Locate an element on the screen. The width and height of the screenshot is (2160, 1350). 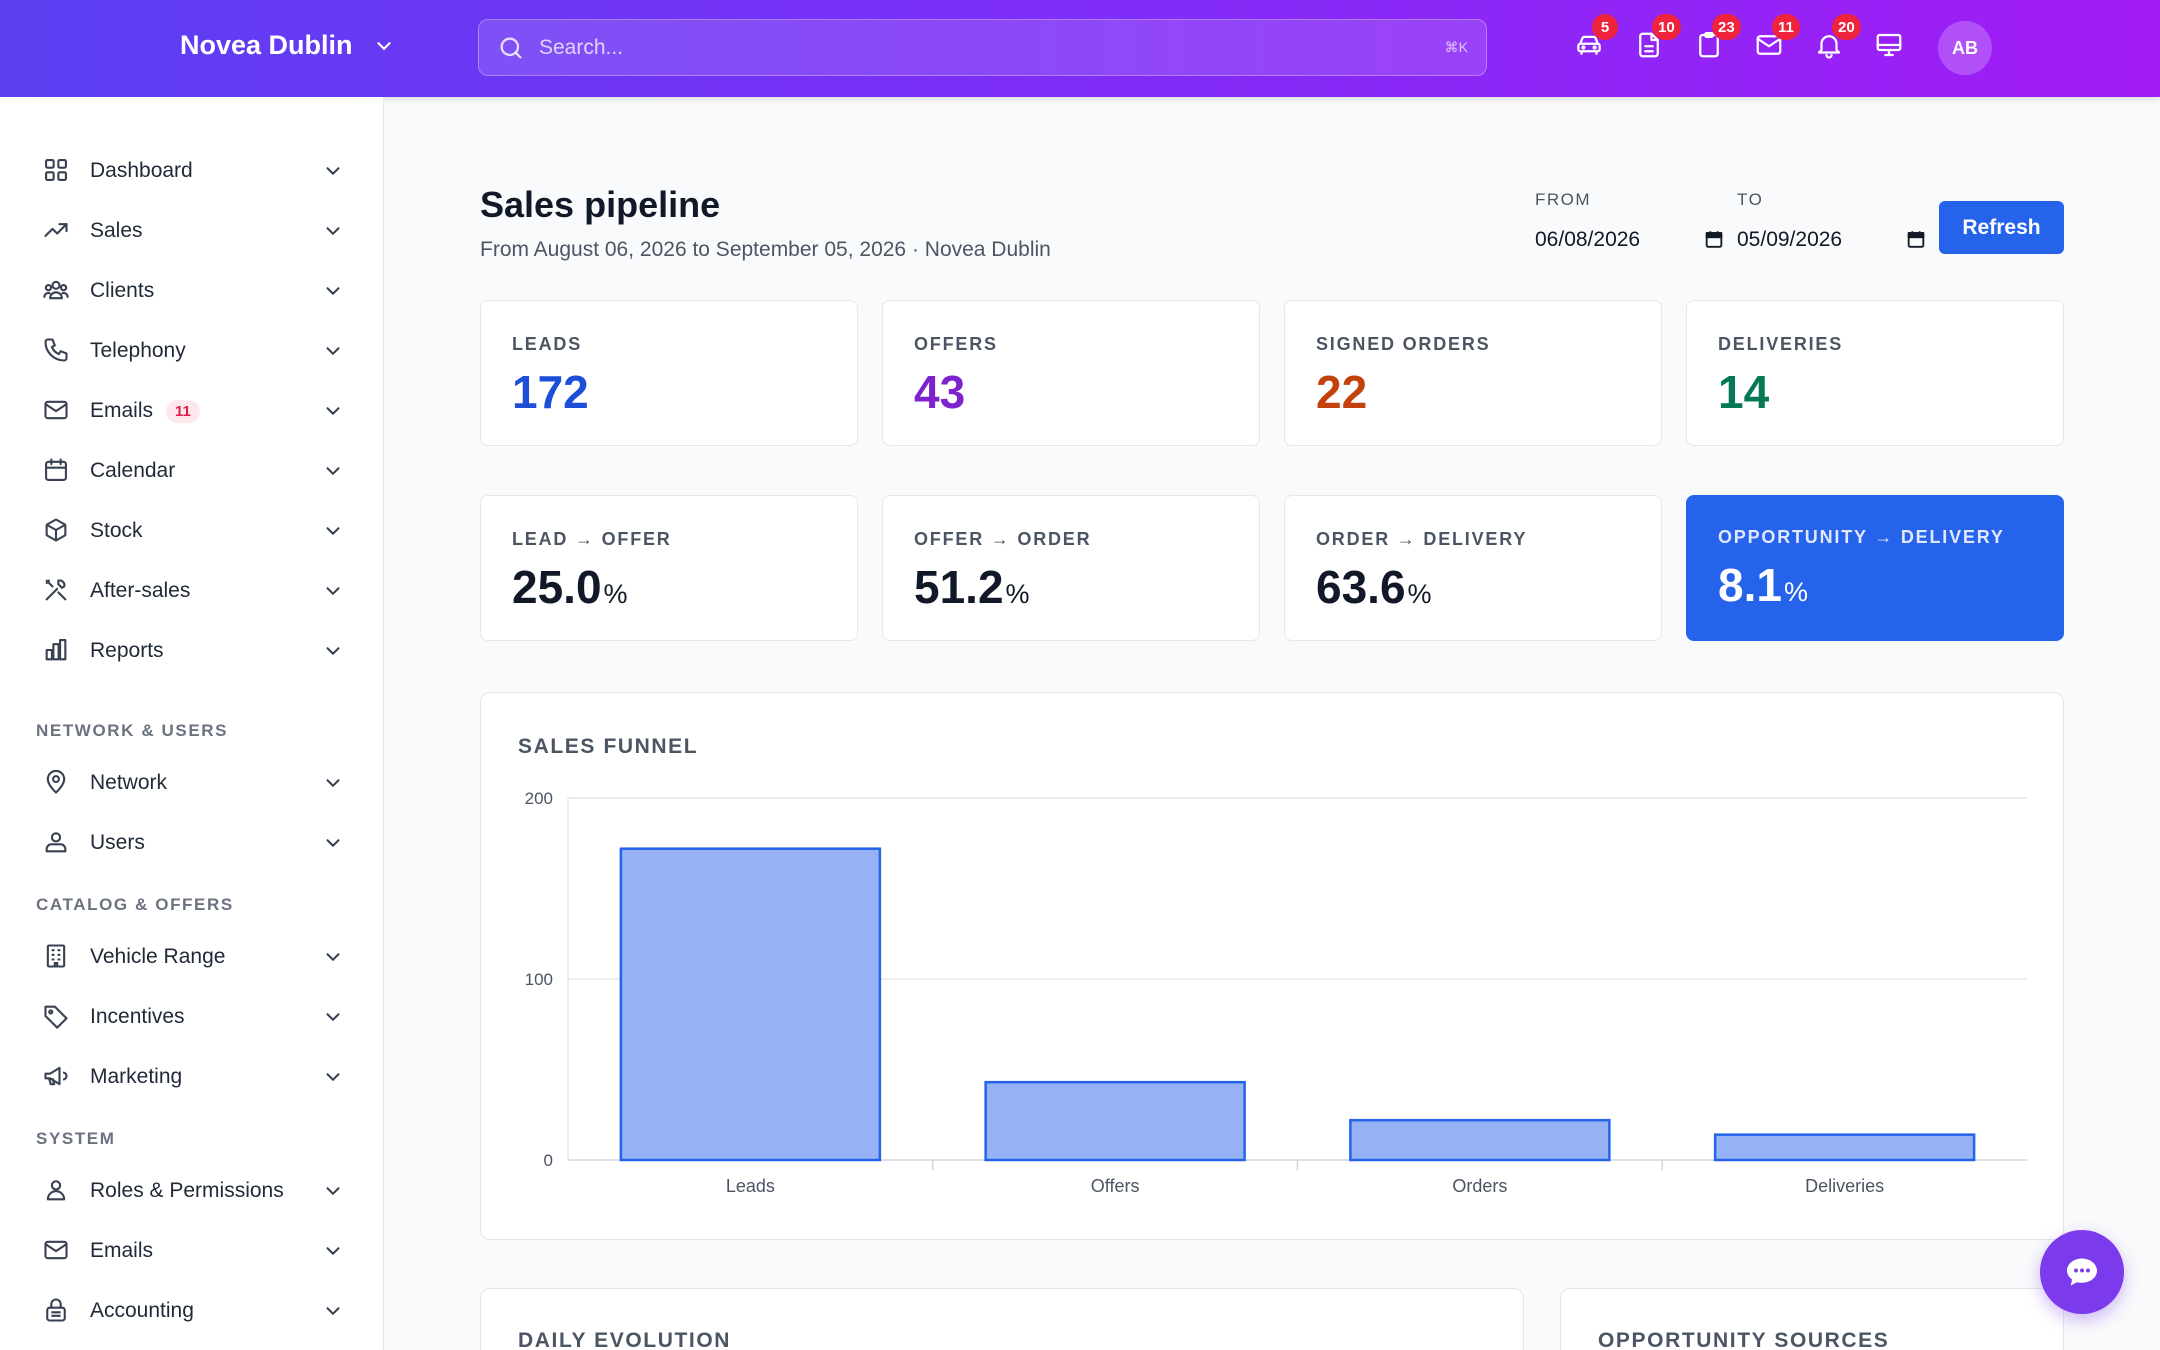
panel-title: SALES FUNNEL is located at coordinates (608, 746).